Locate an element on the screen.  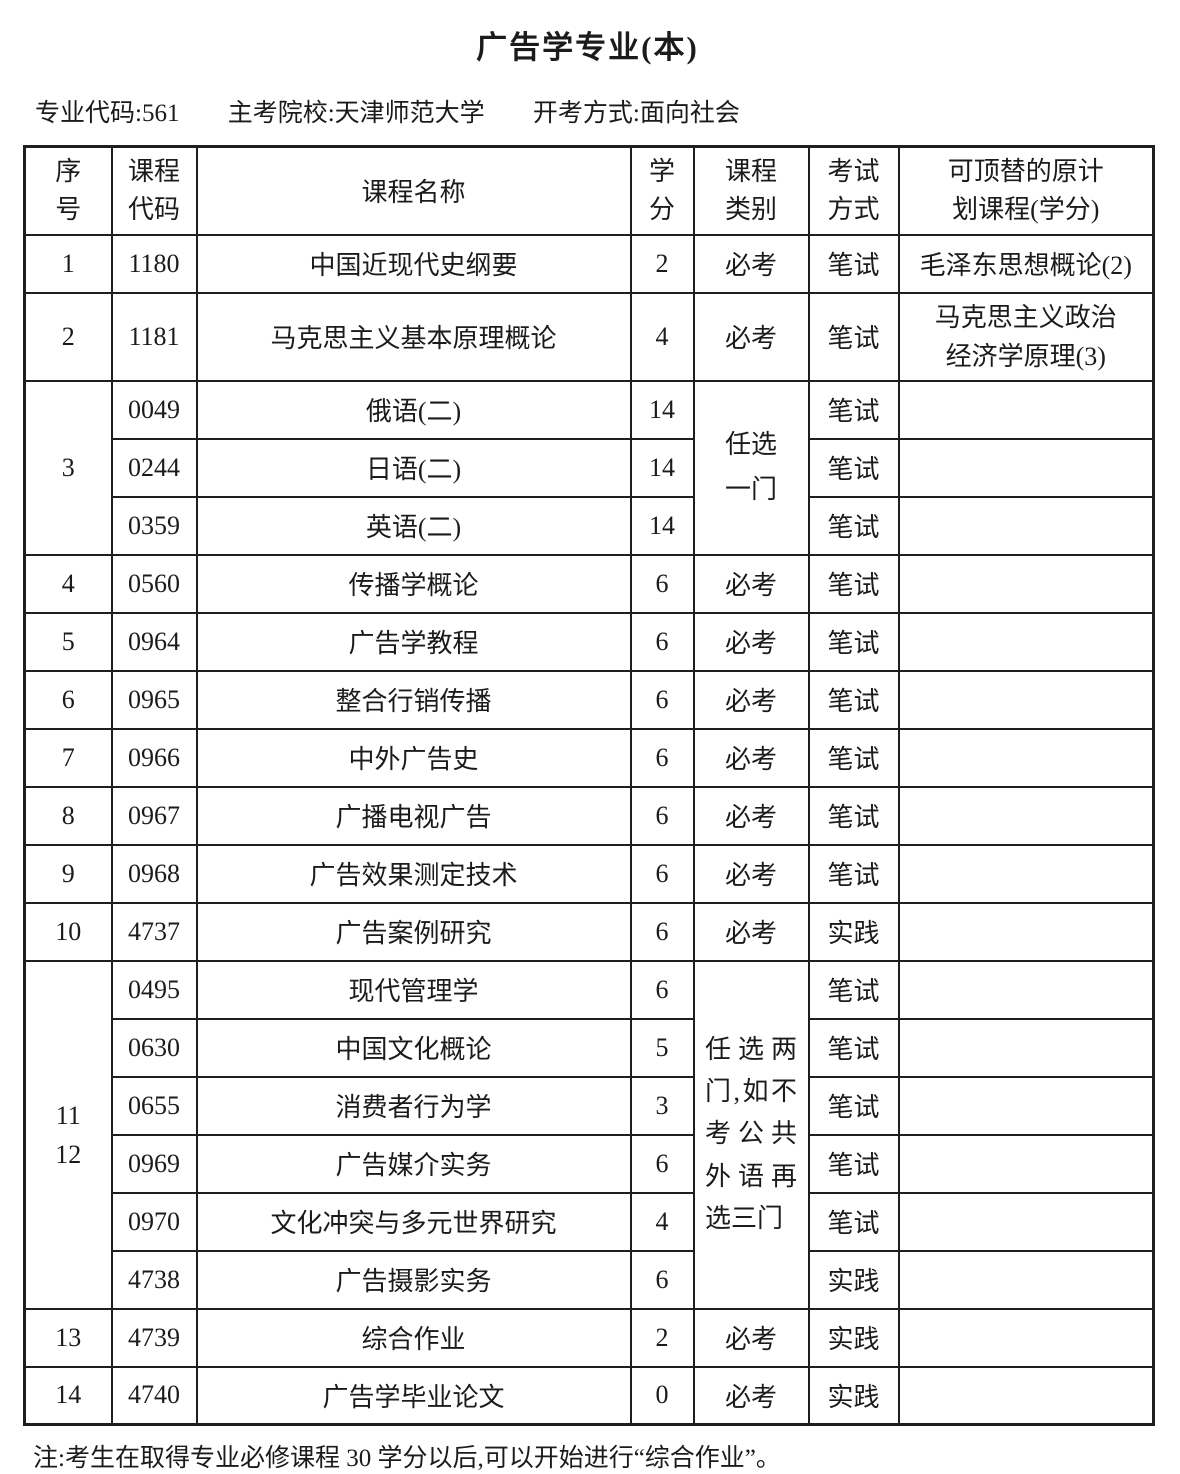
cell-exam-method: 实践 is located at coordinates (853, 1279).